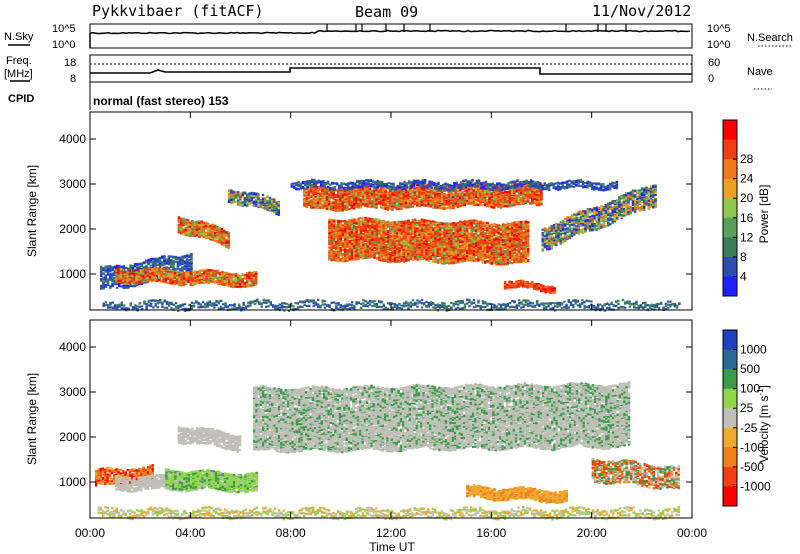 Image resolution: width=800 pixels, height=554 pixels. I want to click on station-title: Pykkvibaer (fitACF), so click(178, 11).